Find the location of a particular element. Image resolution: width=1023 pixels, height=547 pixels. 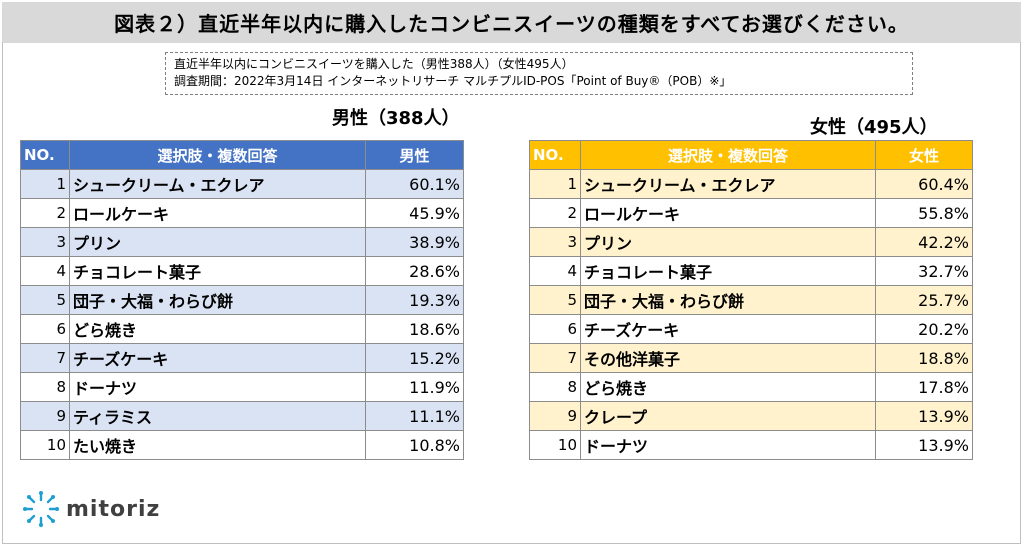

table-header-row: NO. 選択肢・複数回答 女性 is located at coordinates (751, 155).